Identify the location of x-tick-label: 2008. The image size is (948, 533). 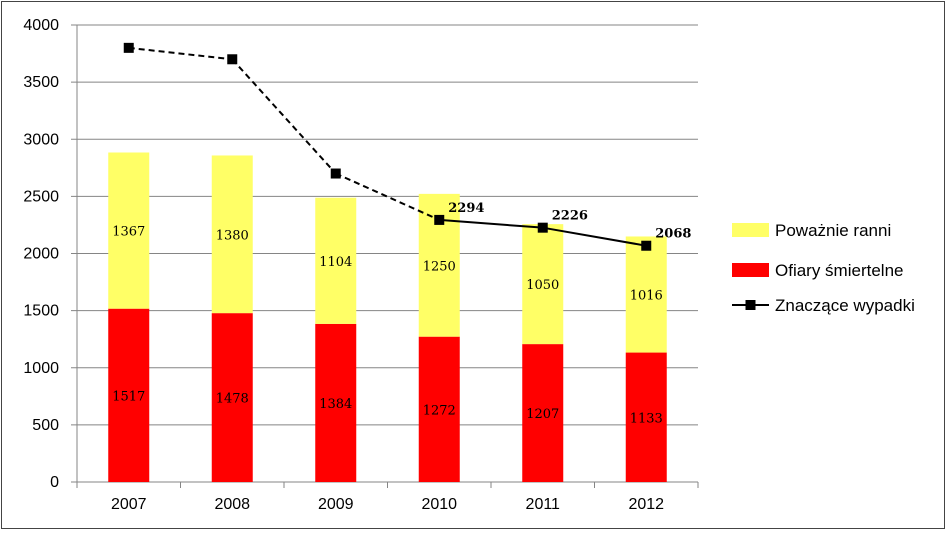
(232, 504).